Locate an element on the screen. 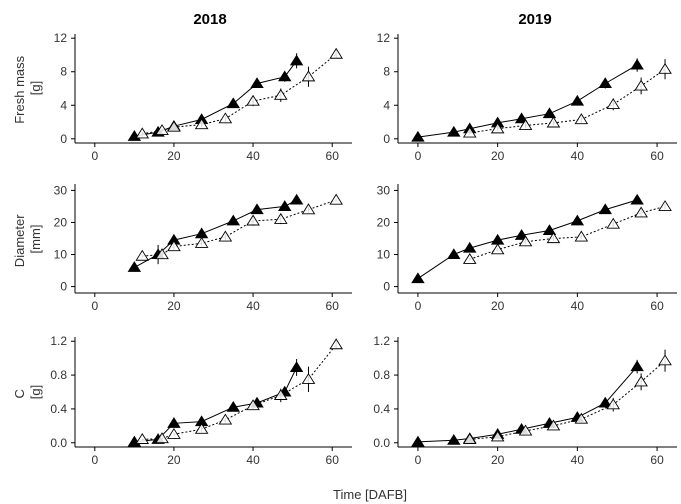  y-tick-label: 20 is located at coordinates (61, 222).